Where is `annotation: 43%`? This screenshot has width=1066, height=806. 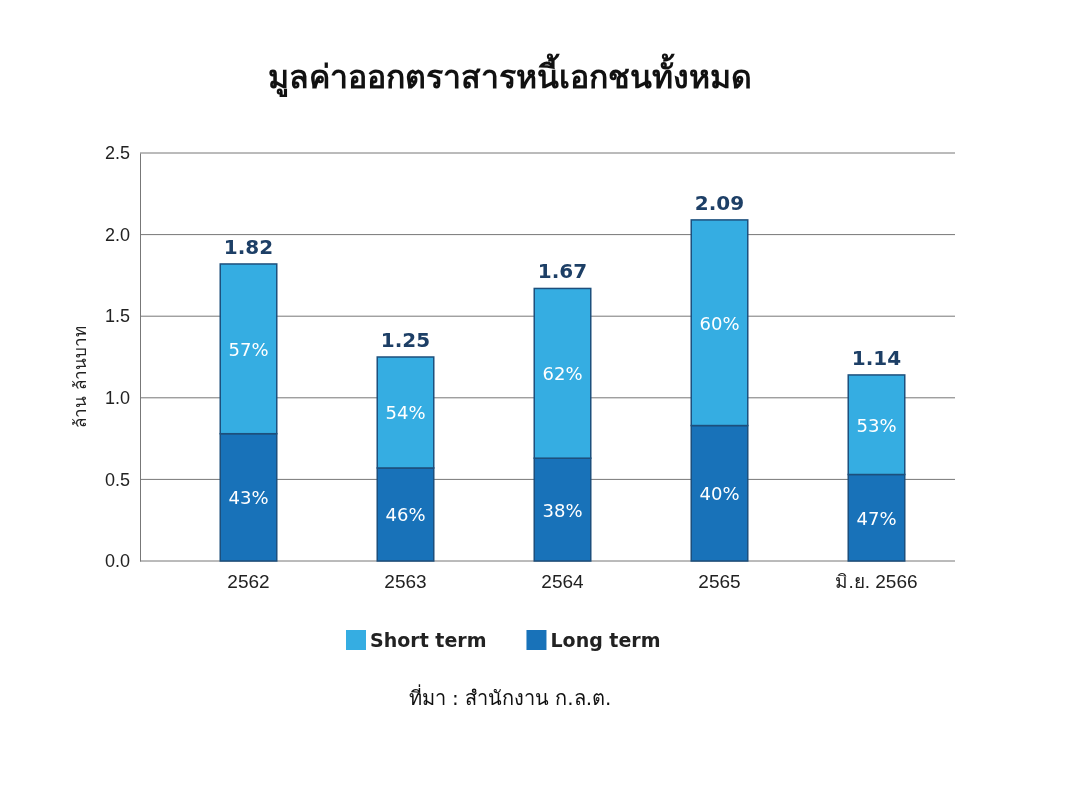 annotation: 43% is located at coordinates (248, 498).